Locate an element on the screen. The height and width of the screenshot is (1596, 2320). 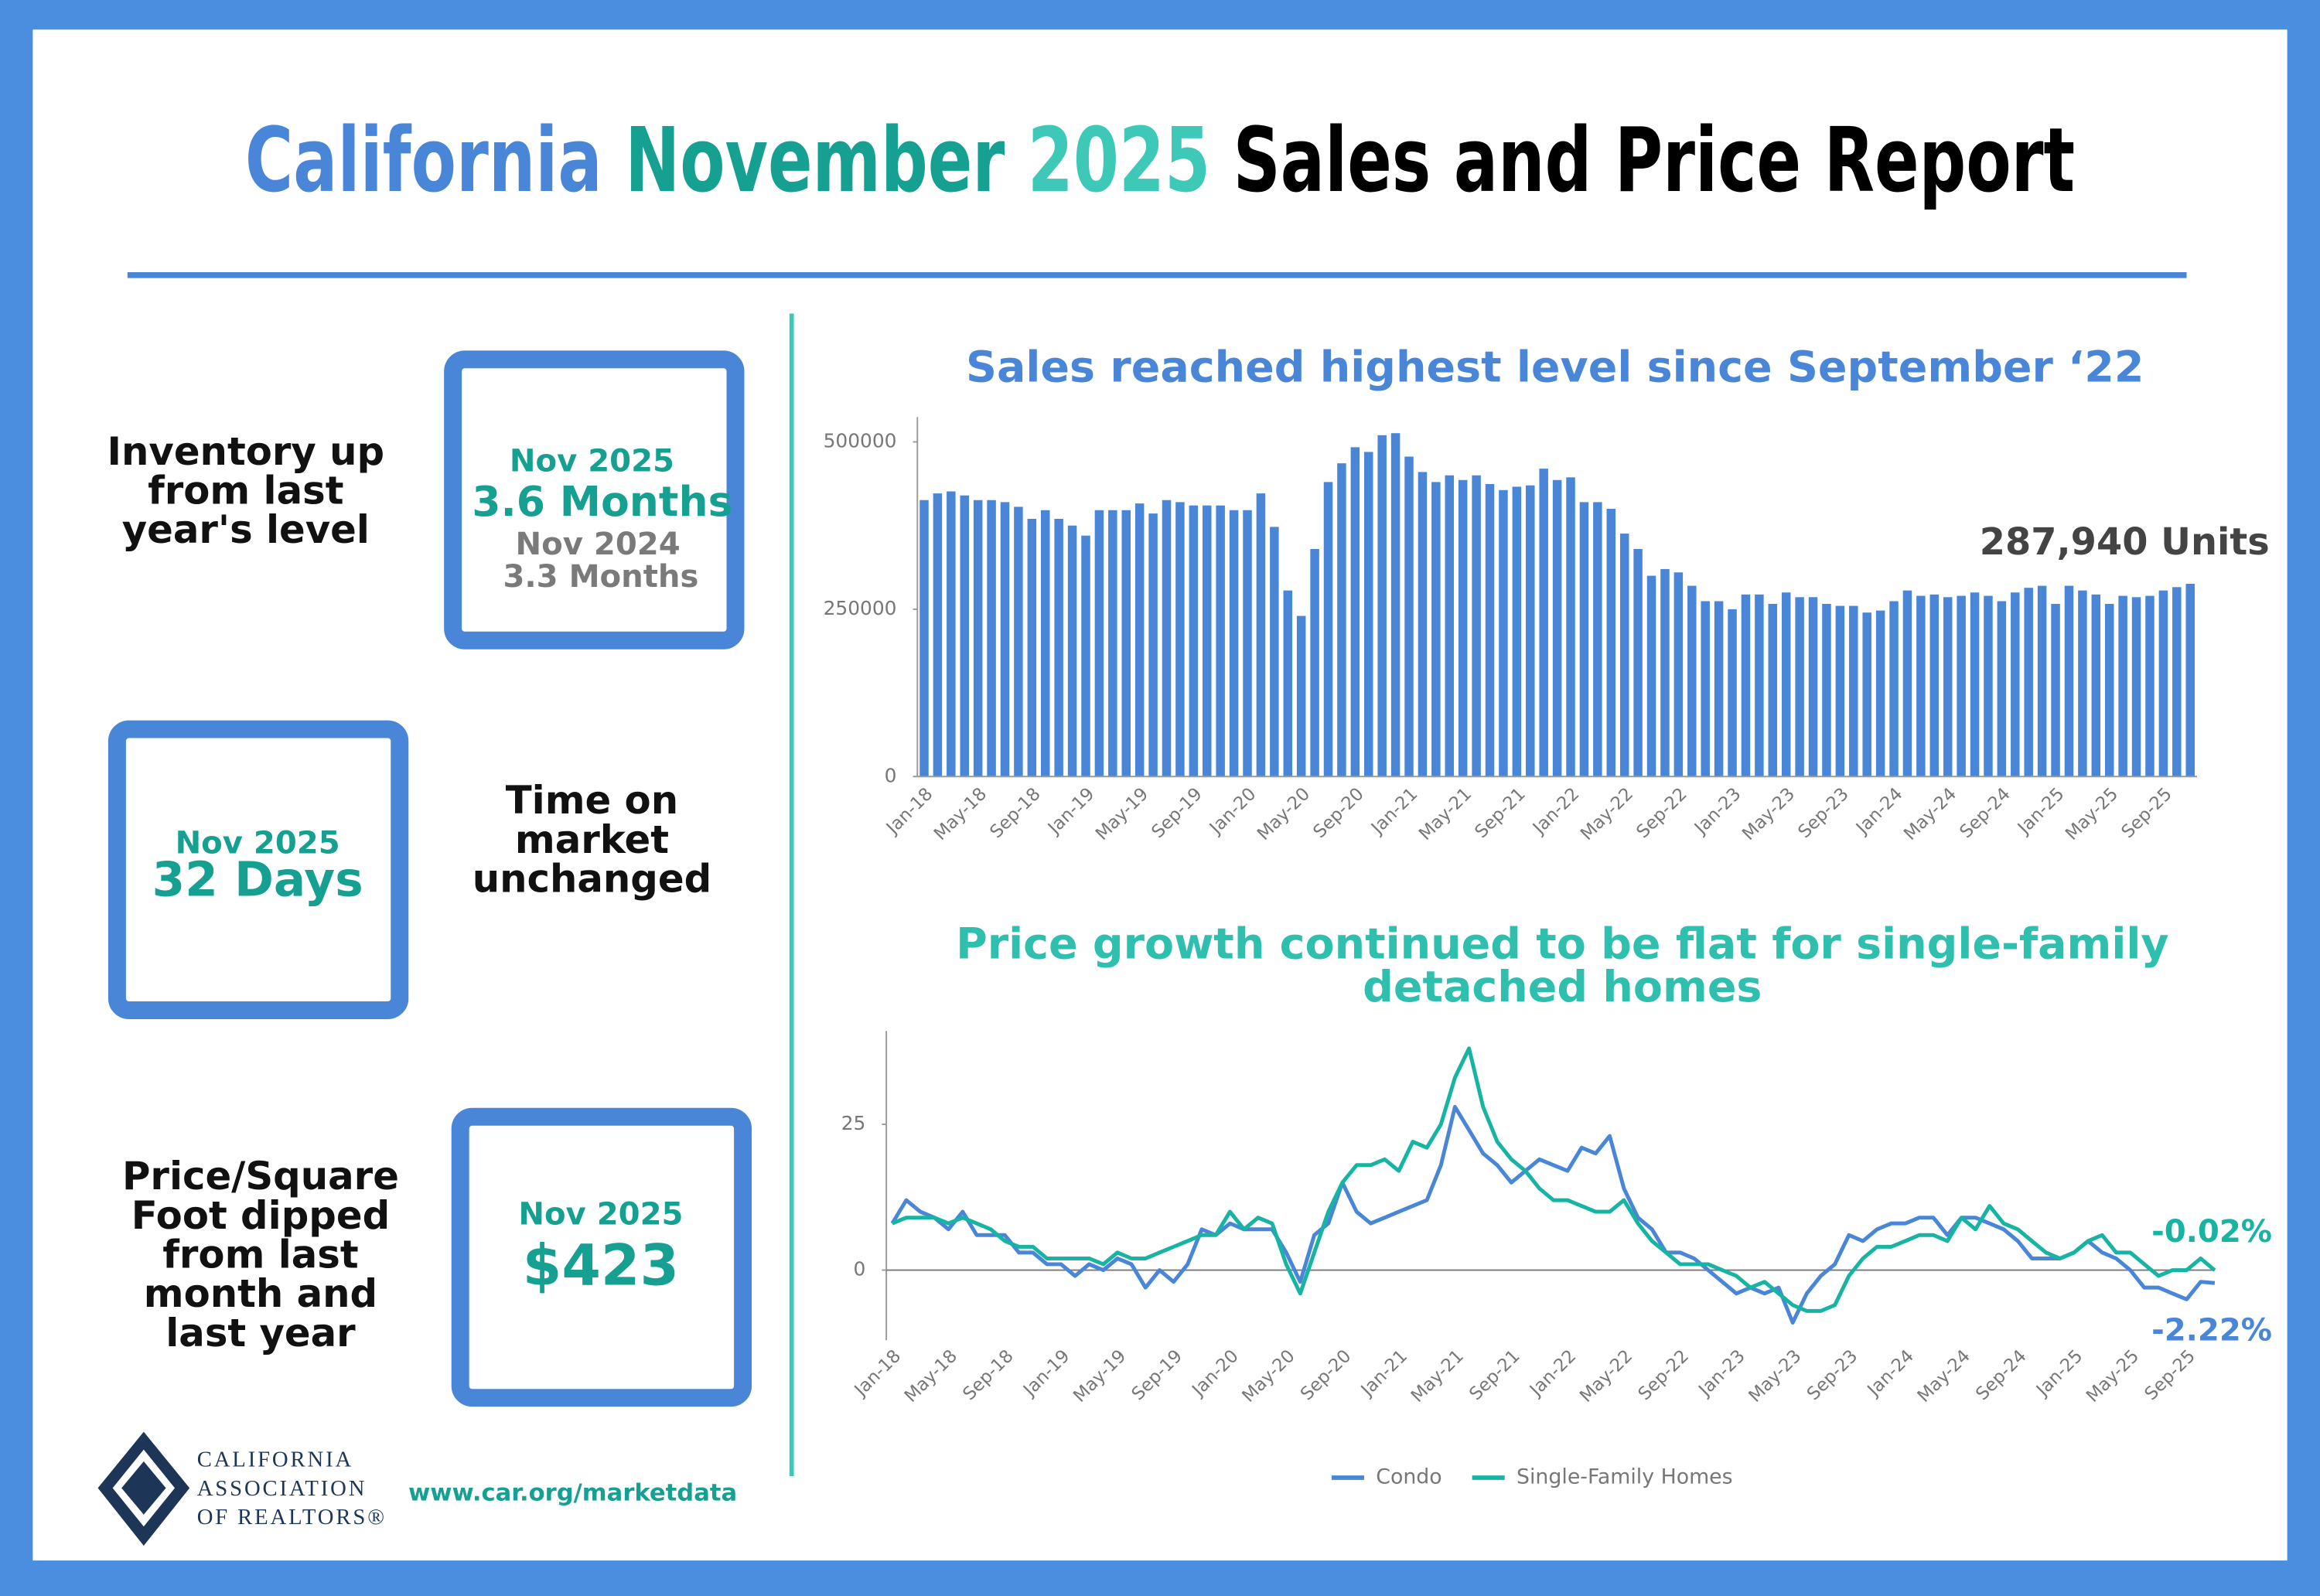
stat-label: Inventory up is located at coordinates (246, 451).